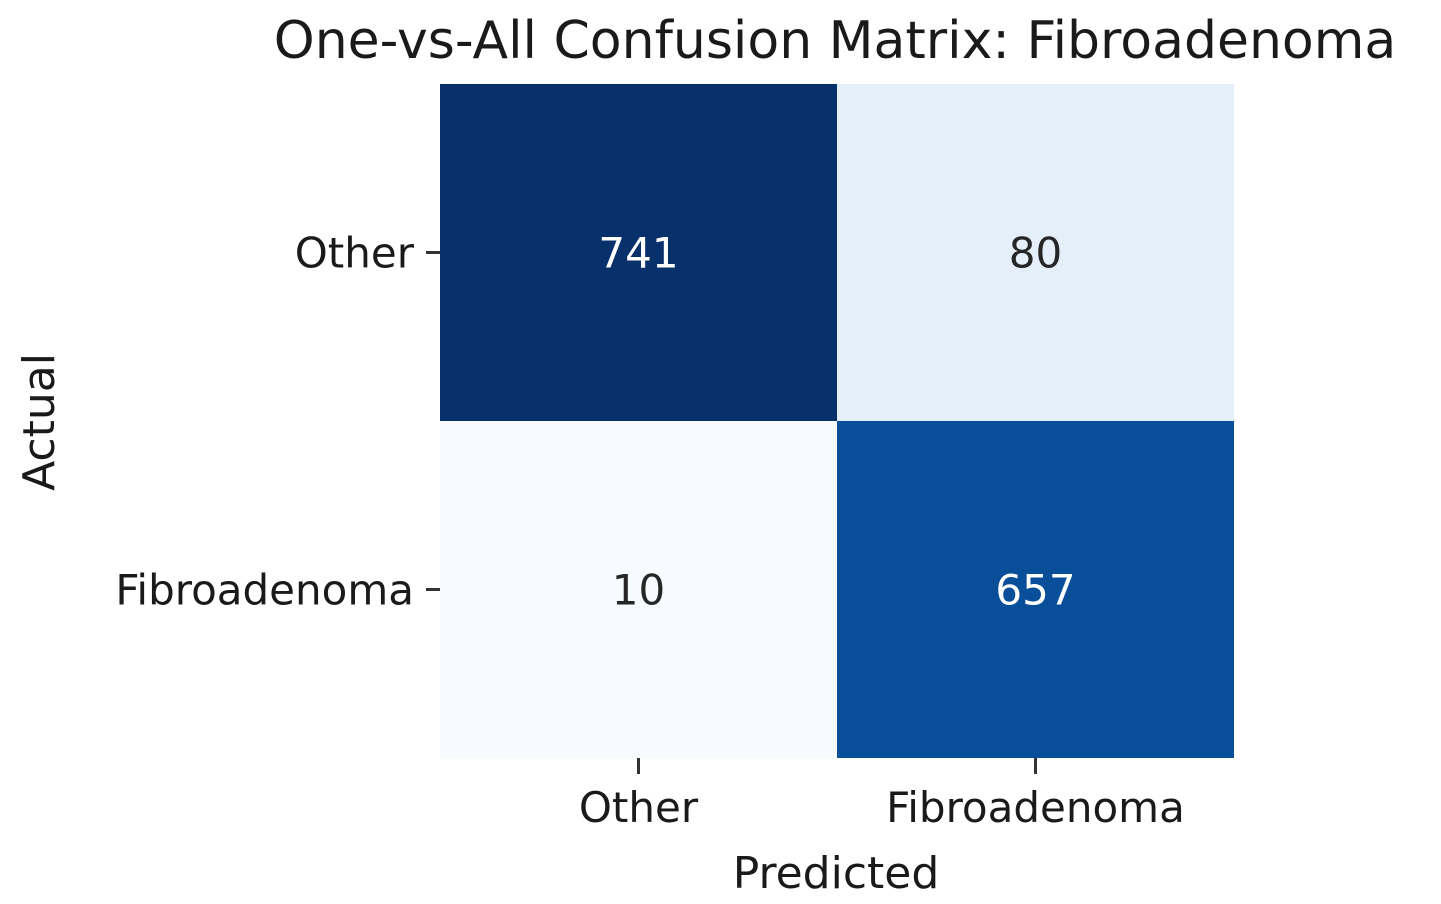 This screenshot has width=1441, height=904. What do you see at coordinates (639, 807) in the screenshot?
I see `x-tick-label-0: Other` at bounding box center [639, 807].